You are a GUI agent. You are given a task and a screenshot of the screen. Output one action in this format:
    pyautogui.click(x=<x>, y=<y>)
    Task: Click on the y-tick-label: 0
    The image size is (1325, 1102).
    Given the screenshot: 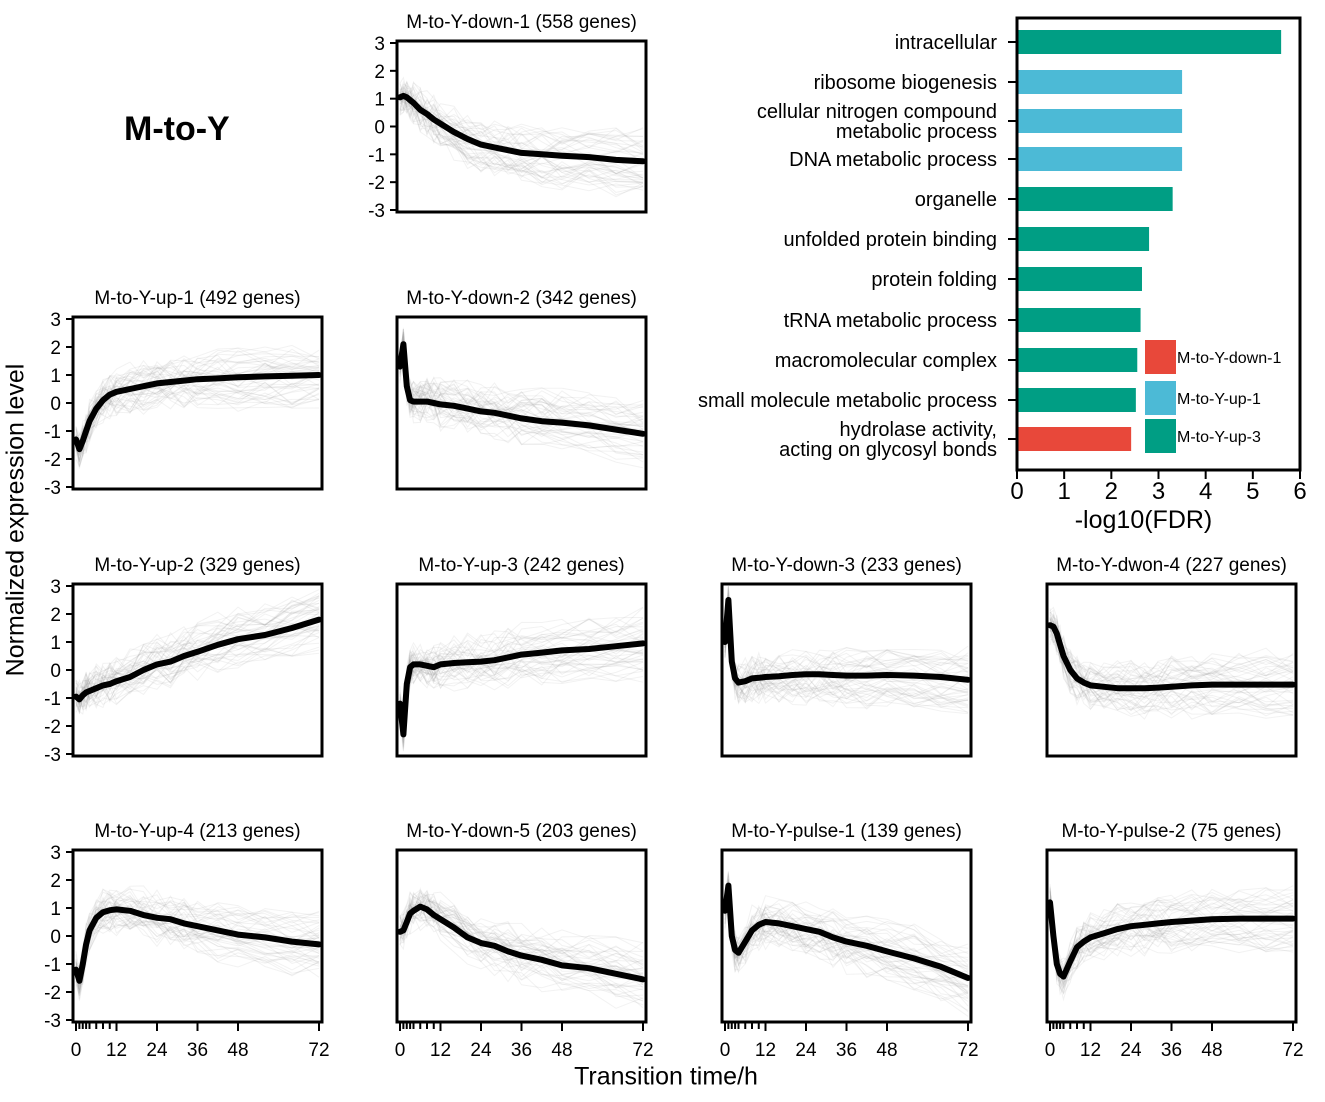 What is the action you would take?
    pyautogui.click(x=55, y=671)
    